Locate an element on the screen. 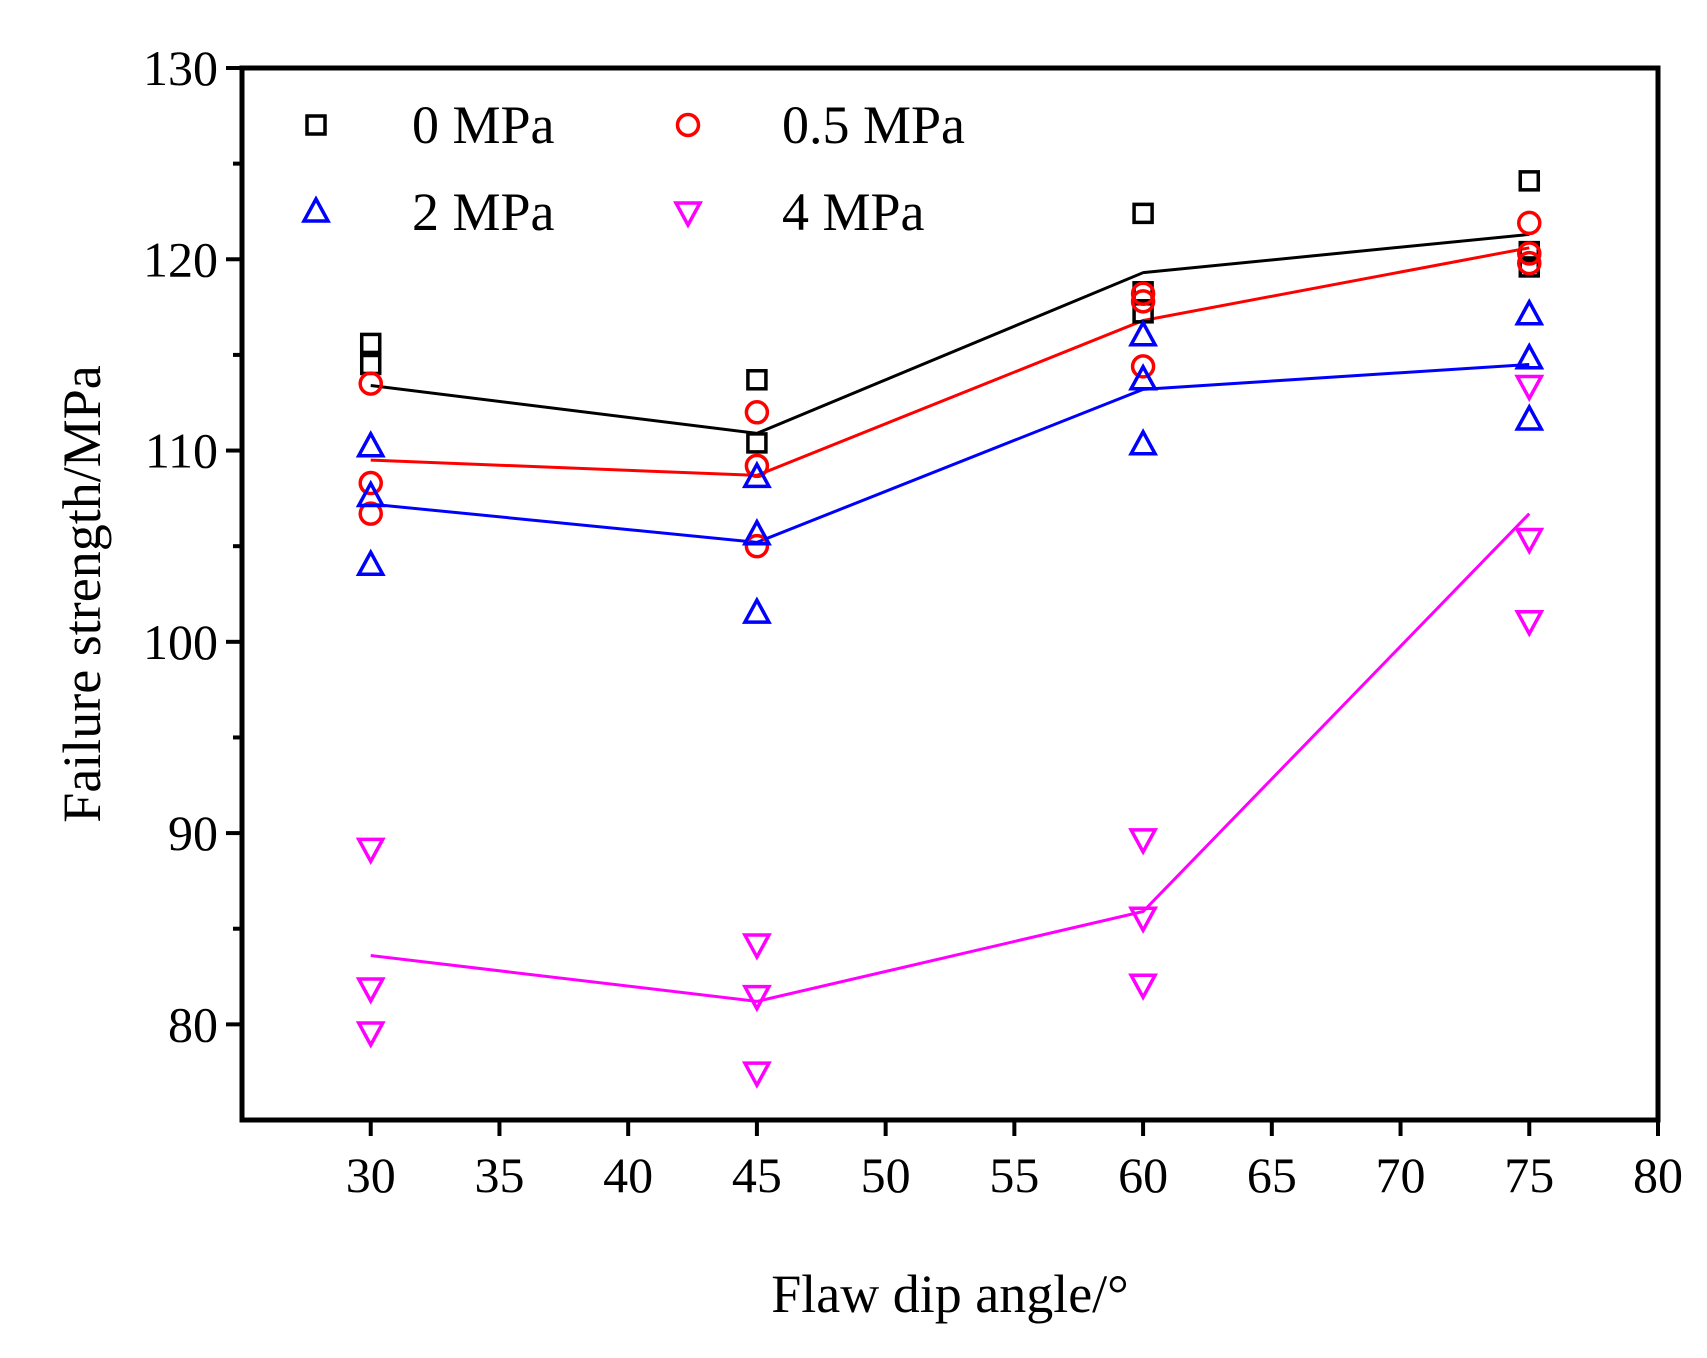 Image resolution: width=1707 pixels, height=1358 pixels. x-tick-label: 70 is located at coordinates (1401, 1175).